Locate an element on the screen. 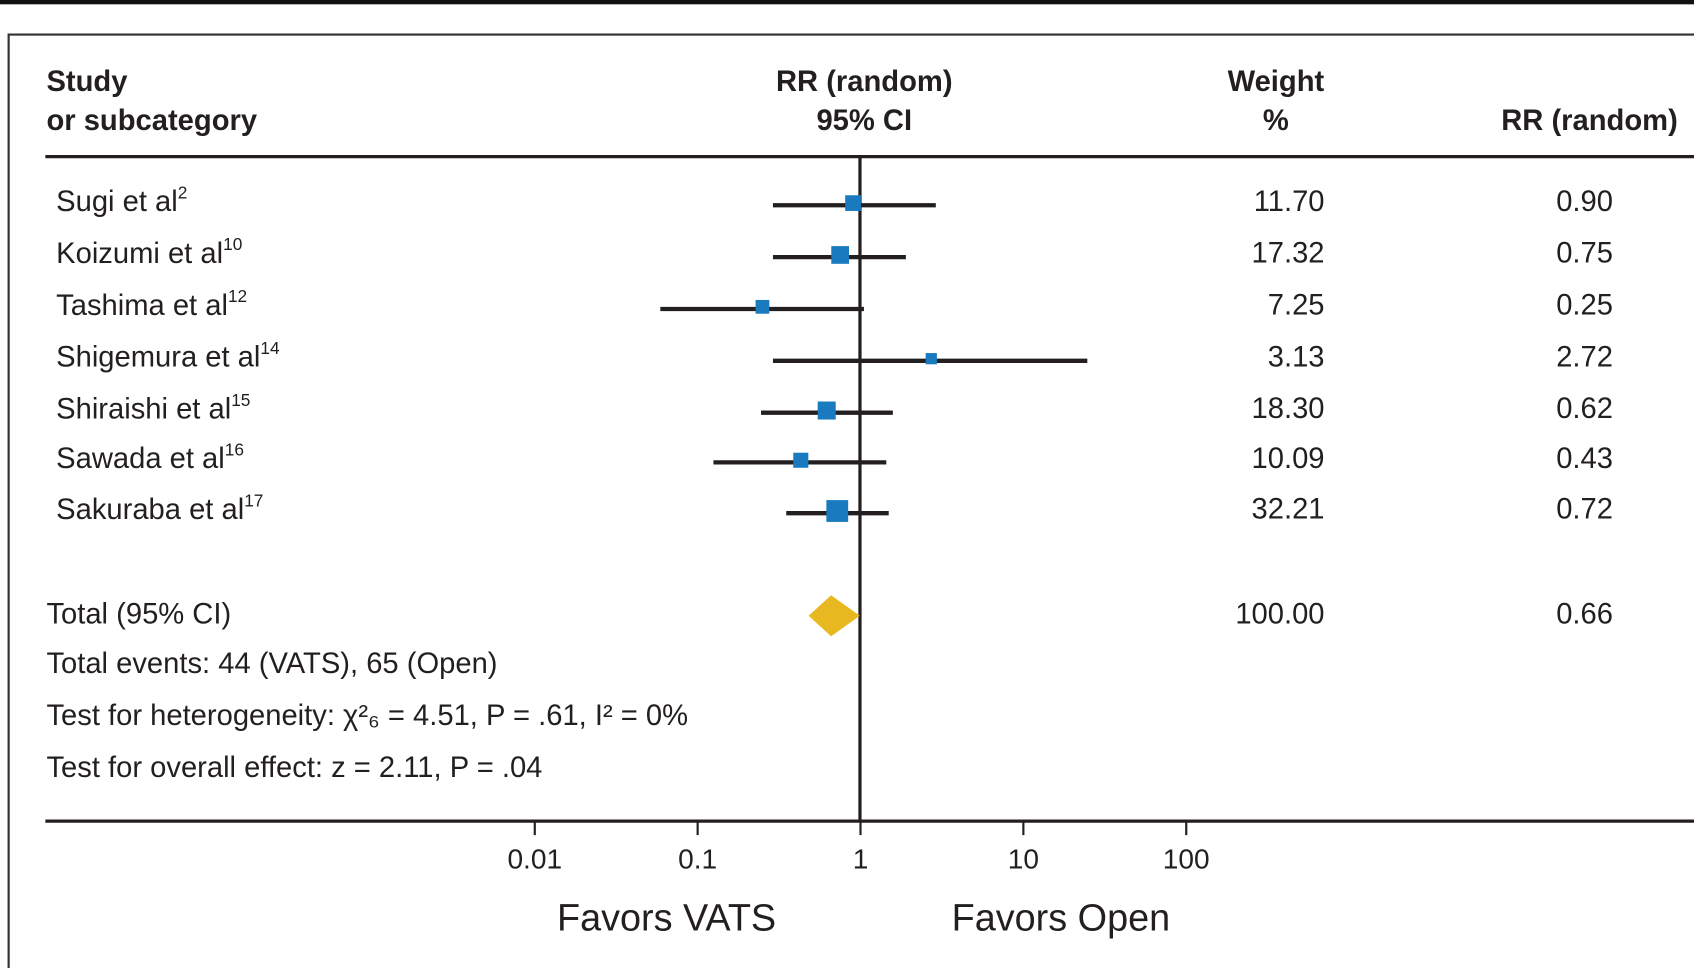 This screenshot has height=968, width=1694. header-study: or subcategory is located at coordinates (151, 121).